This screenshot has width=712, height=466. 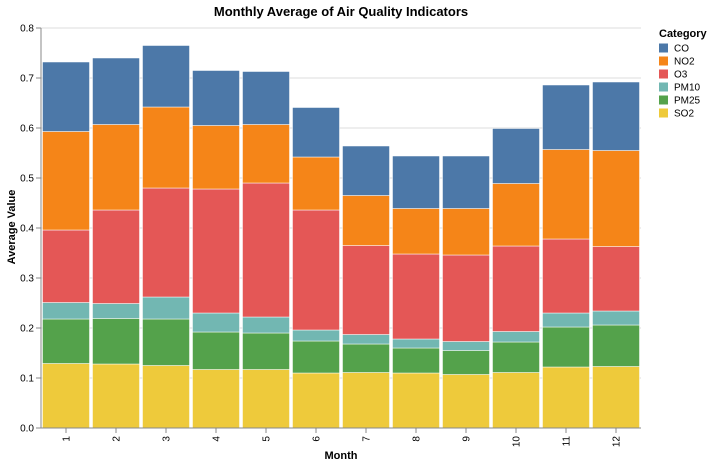 I want to click on x-tick-label: 11, so click(x=567, y=441).